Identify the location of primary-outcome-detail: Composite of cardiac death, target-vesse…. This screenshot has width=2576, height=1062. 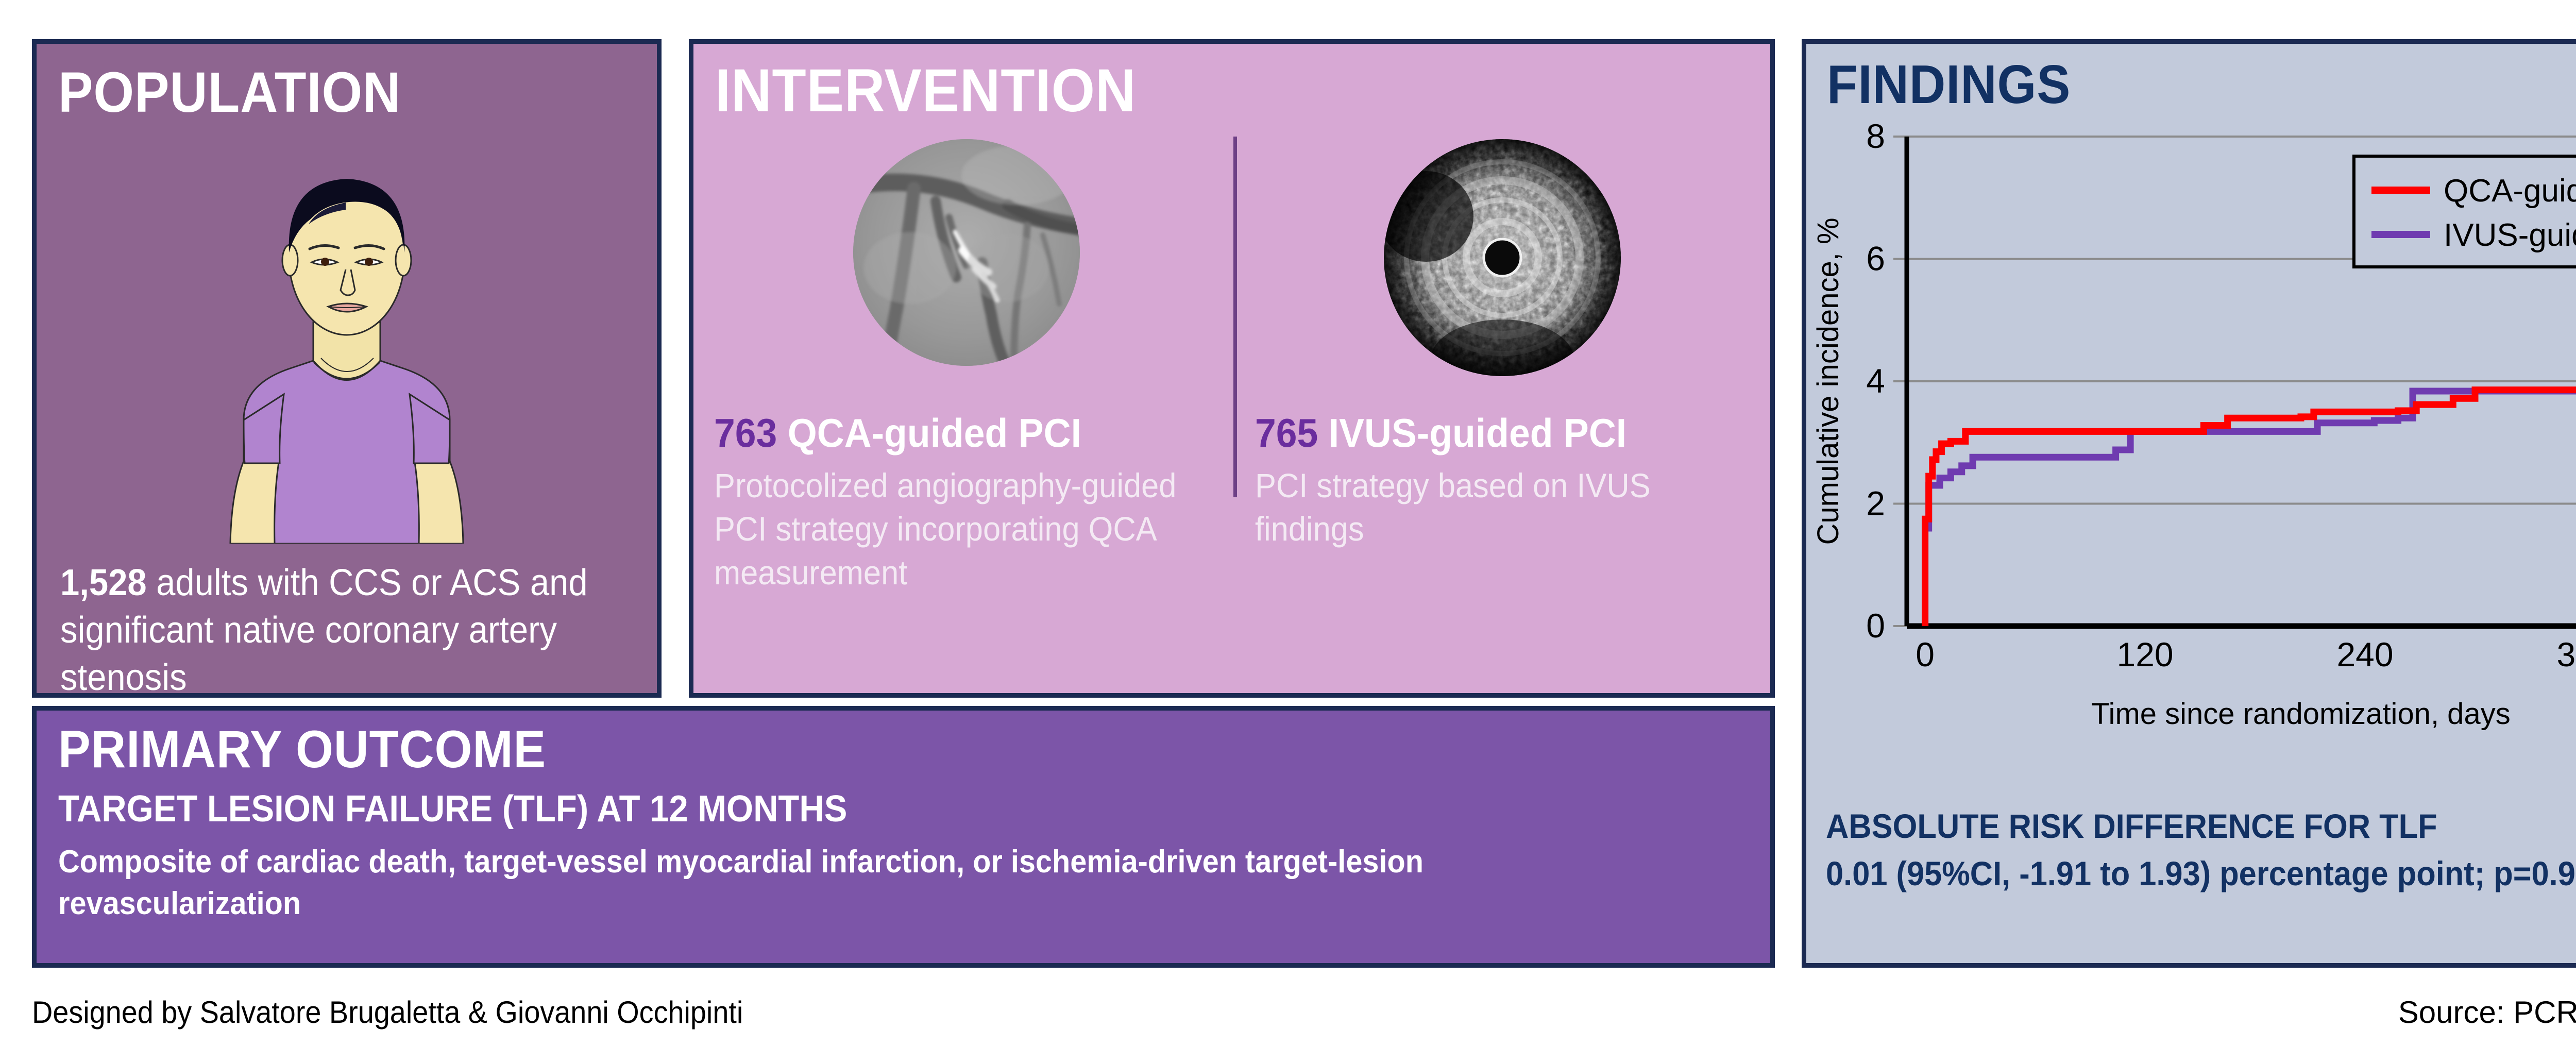
(740, 882).